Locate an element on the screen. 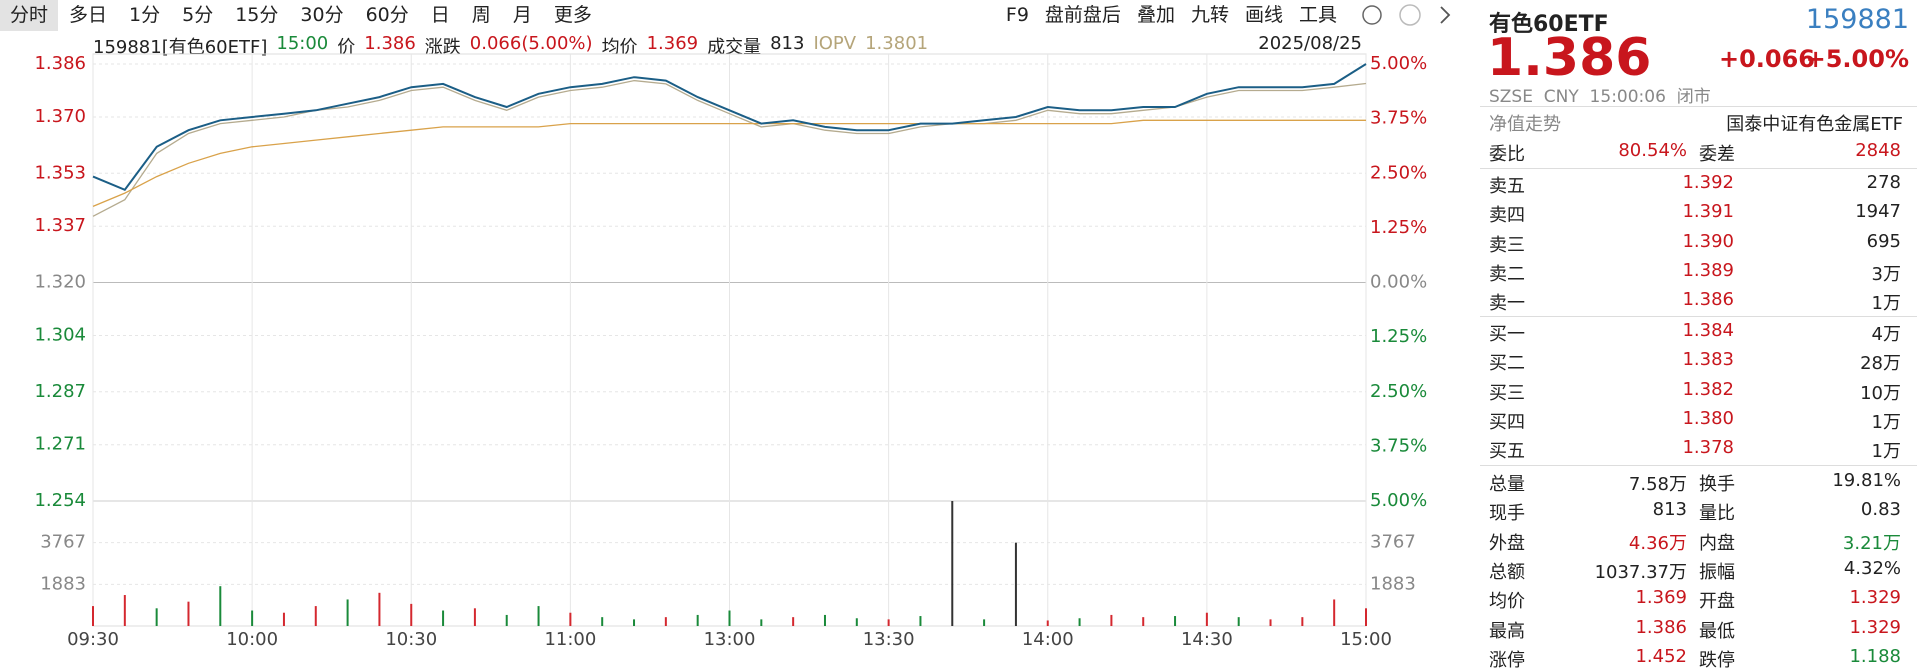 This screenshot has height=672, width=1917. change: +0.066 is located at coordinates (1766, 59).